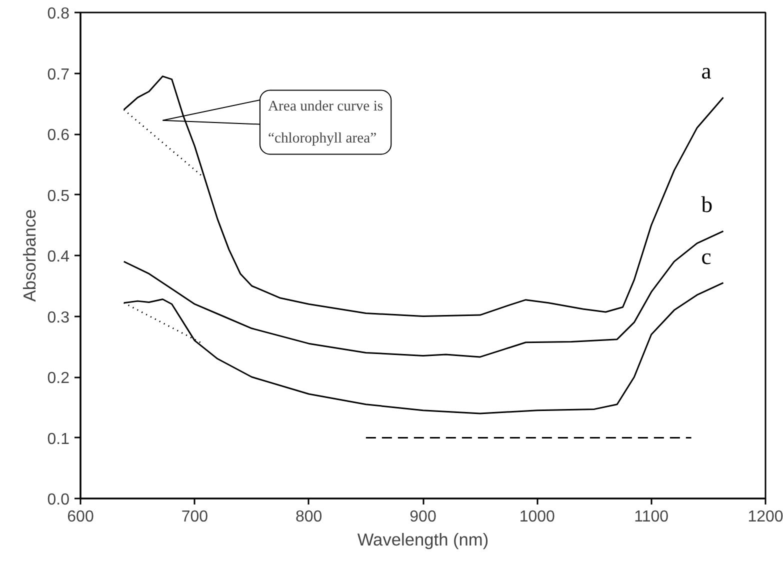 Image resolution: width=783 pixels, height=568 pixels. I want to click on y-tick-label: 0.0, so click(58, 500).